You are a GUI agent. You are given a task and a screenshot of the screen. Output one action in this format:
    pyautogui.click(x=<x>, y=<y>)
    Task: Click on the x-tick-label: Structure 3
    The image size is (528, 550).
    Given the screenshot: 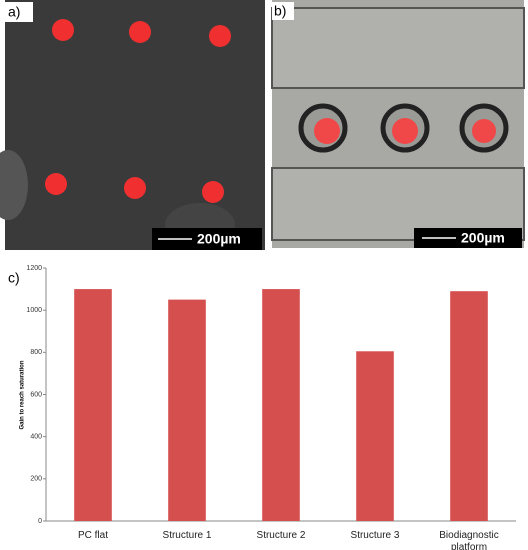 What is the action you would take?
    pyautogui.click(x=375, y=535)
    